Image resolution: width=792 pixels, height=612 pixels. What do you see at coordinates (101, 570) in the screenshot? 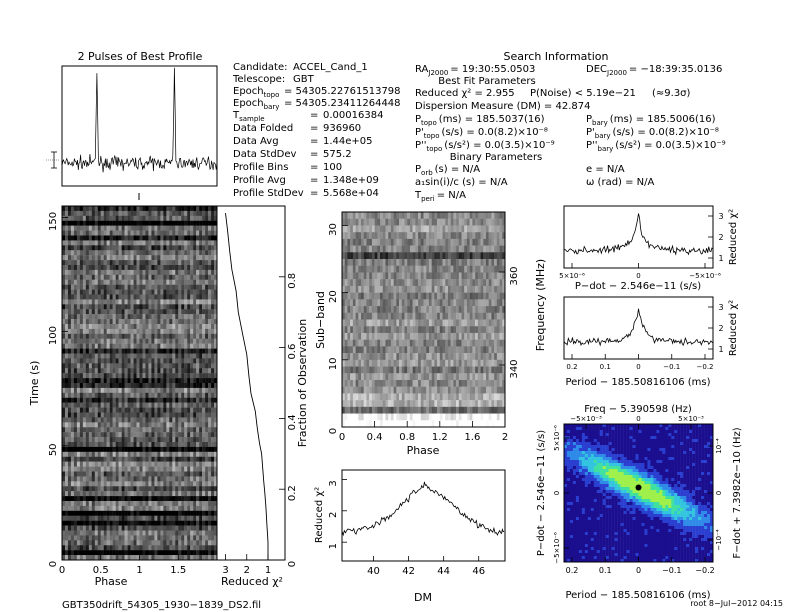
I see `time-phase-xtick-label: 0.5` at bounding box center [101, 570].